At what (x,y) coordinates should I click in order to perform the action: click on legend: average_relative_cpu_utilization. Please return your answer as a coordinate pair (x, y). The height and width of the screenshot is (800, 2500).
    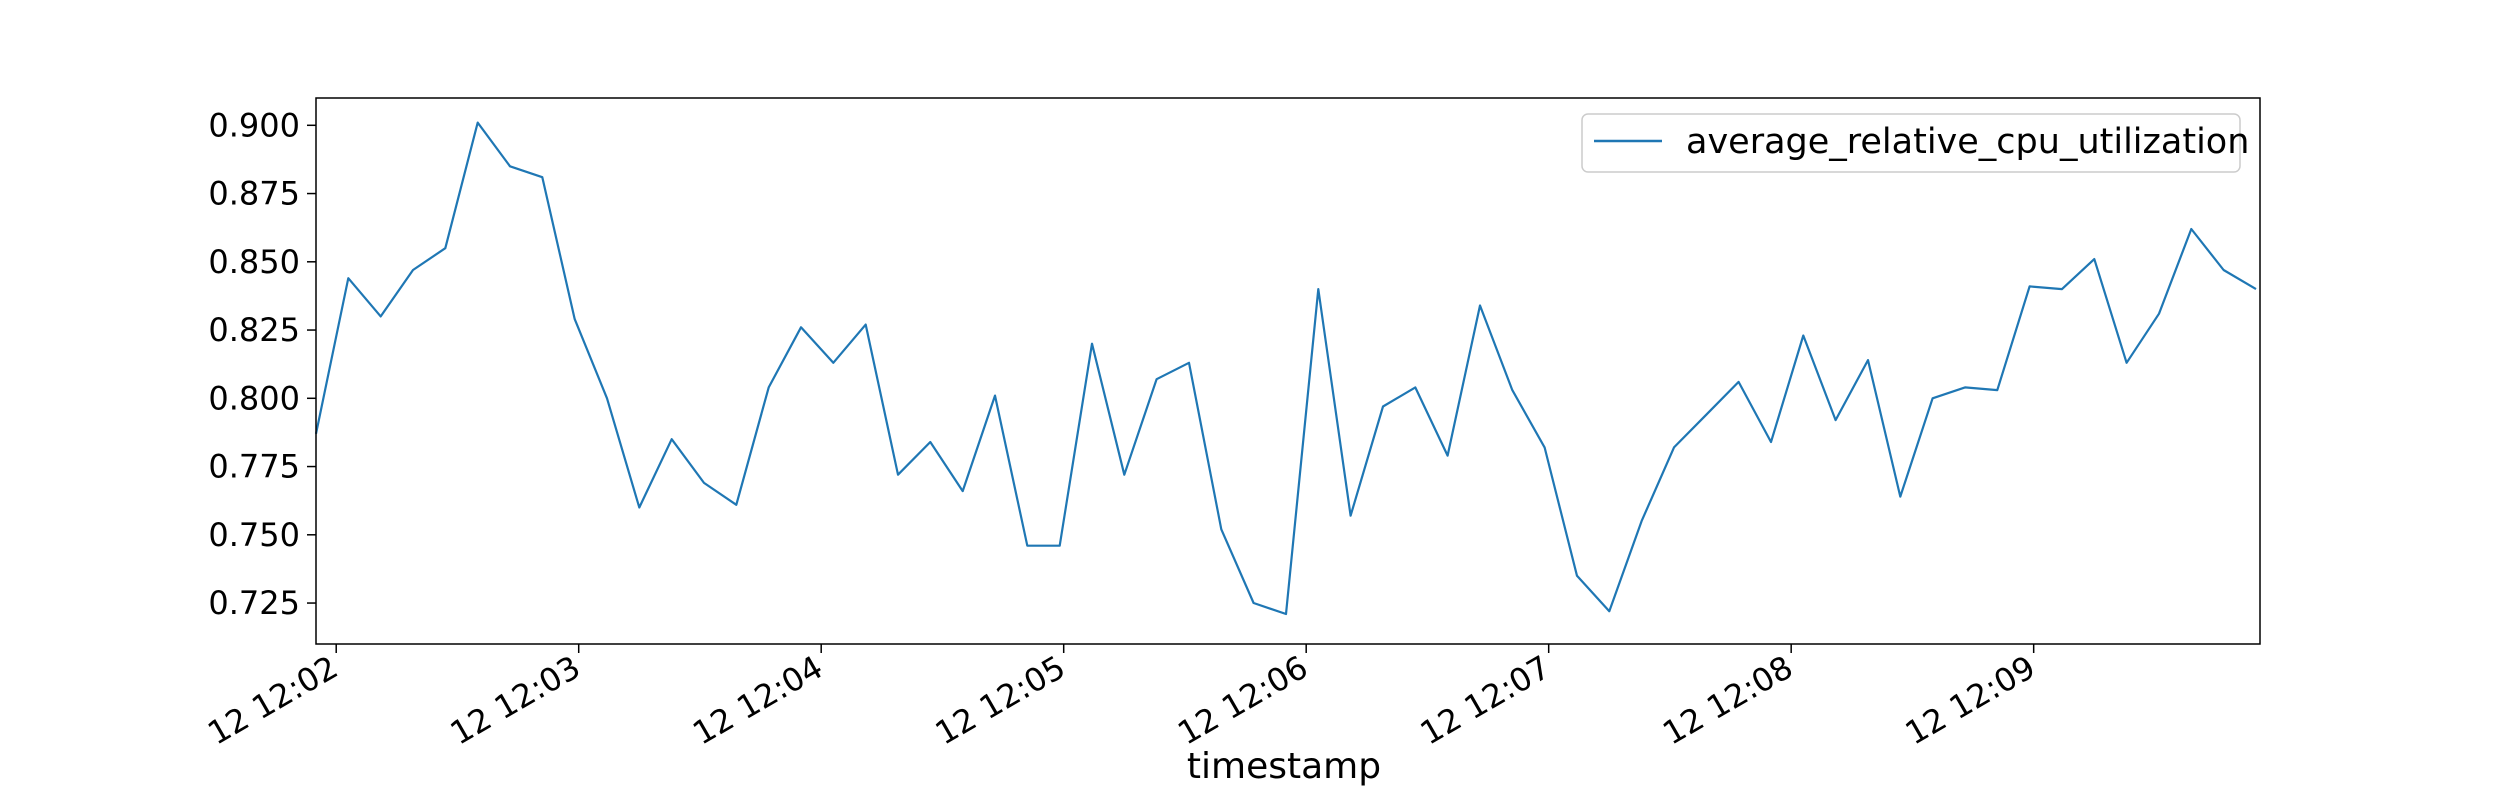
    Looking at the image, I should click on (1915, 143).